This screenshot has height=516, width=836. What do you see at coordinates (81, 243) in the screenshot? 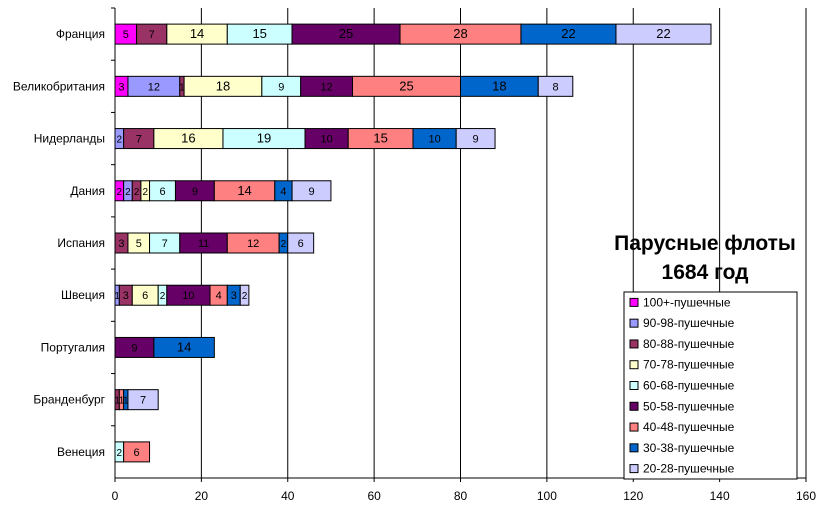
I see `category-label: Испания` at bounding box center [81, 243].